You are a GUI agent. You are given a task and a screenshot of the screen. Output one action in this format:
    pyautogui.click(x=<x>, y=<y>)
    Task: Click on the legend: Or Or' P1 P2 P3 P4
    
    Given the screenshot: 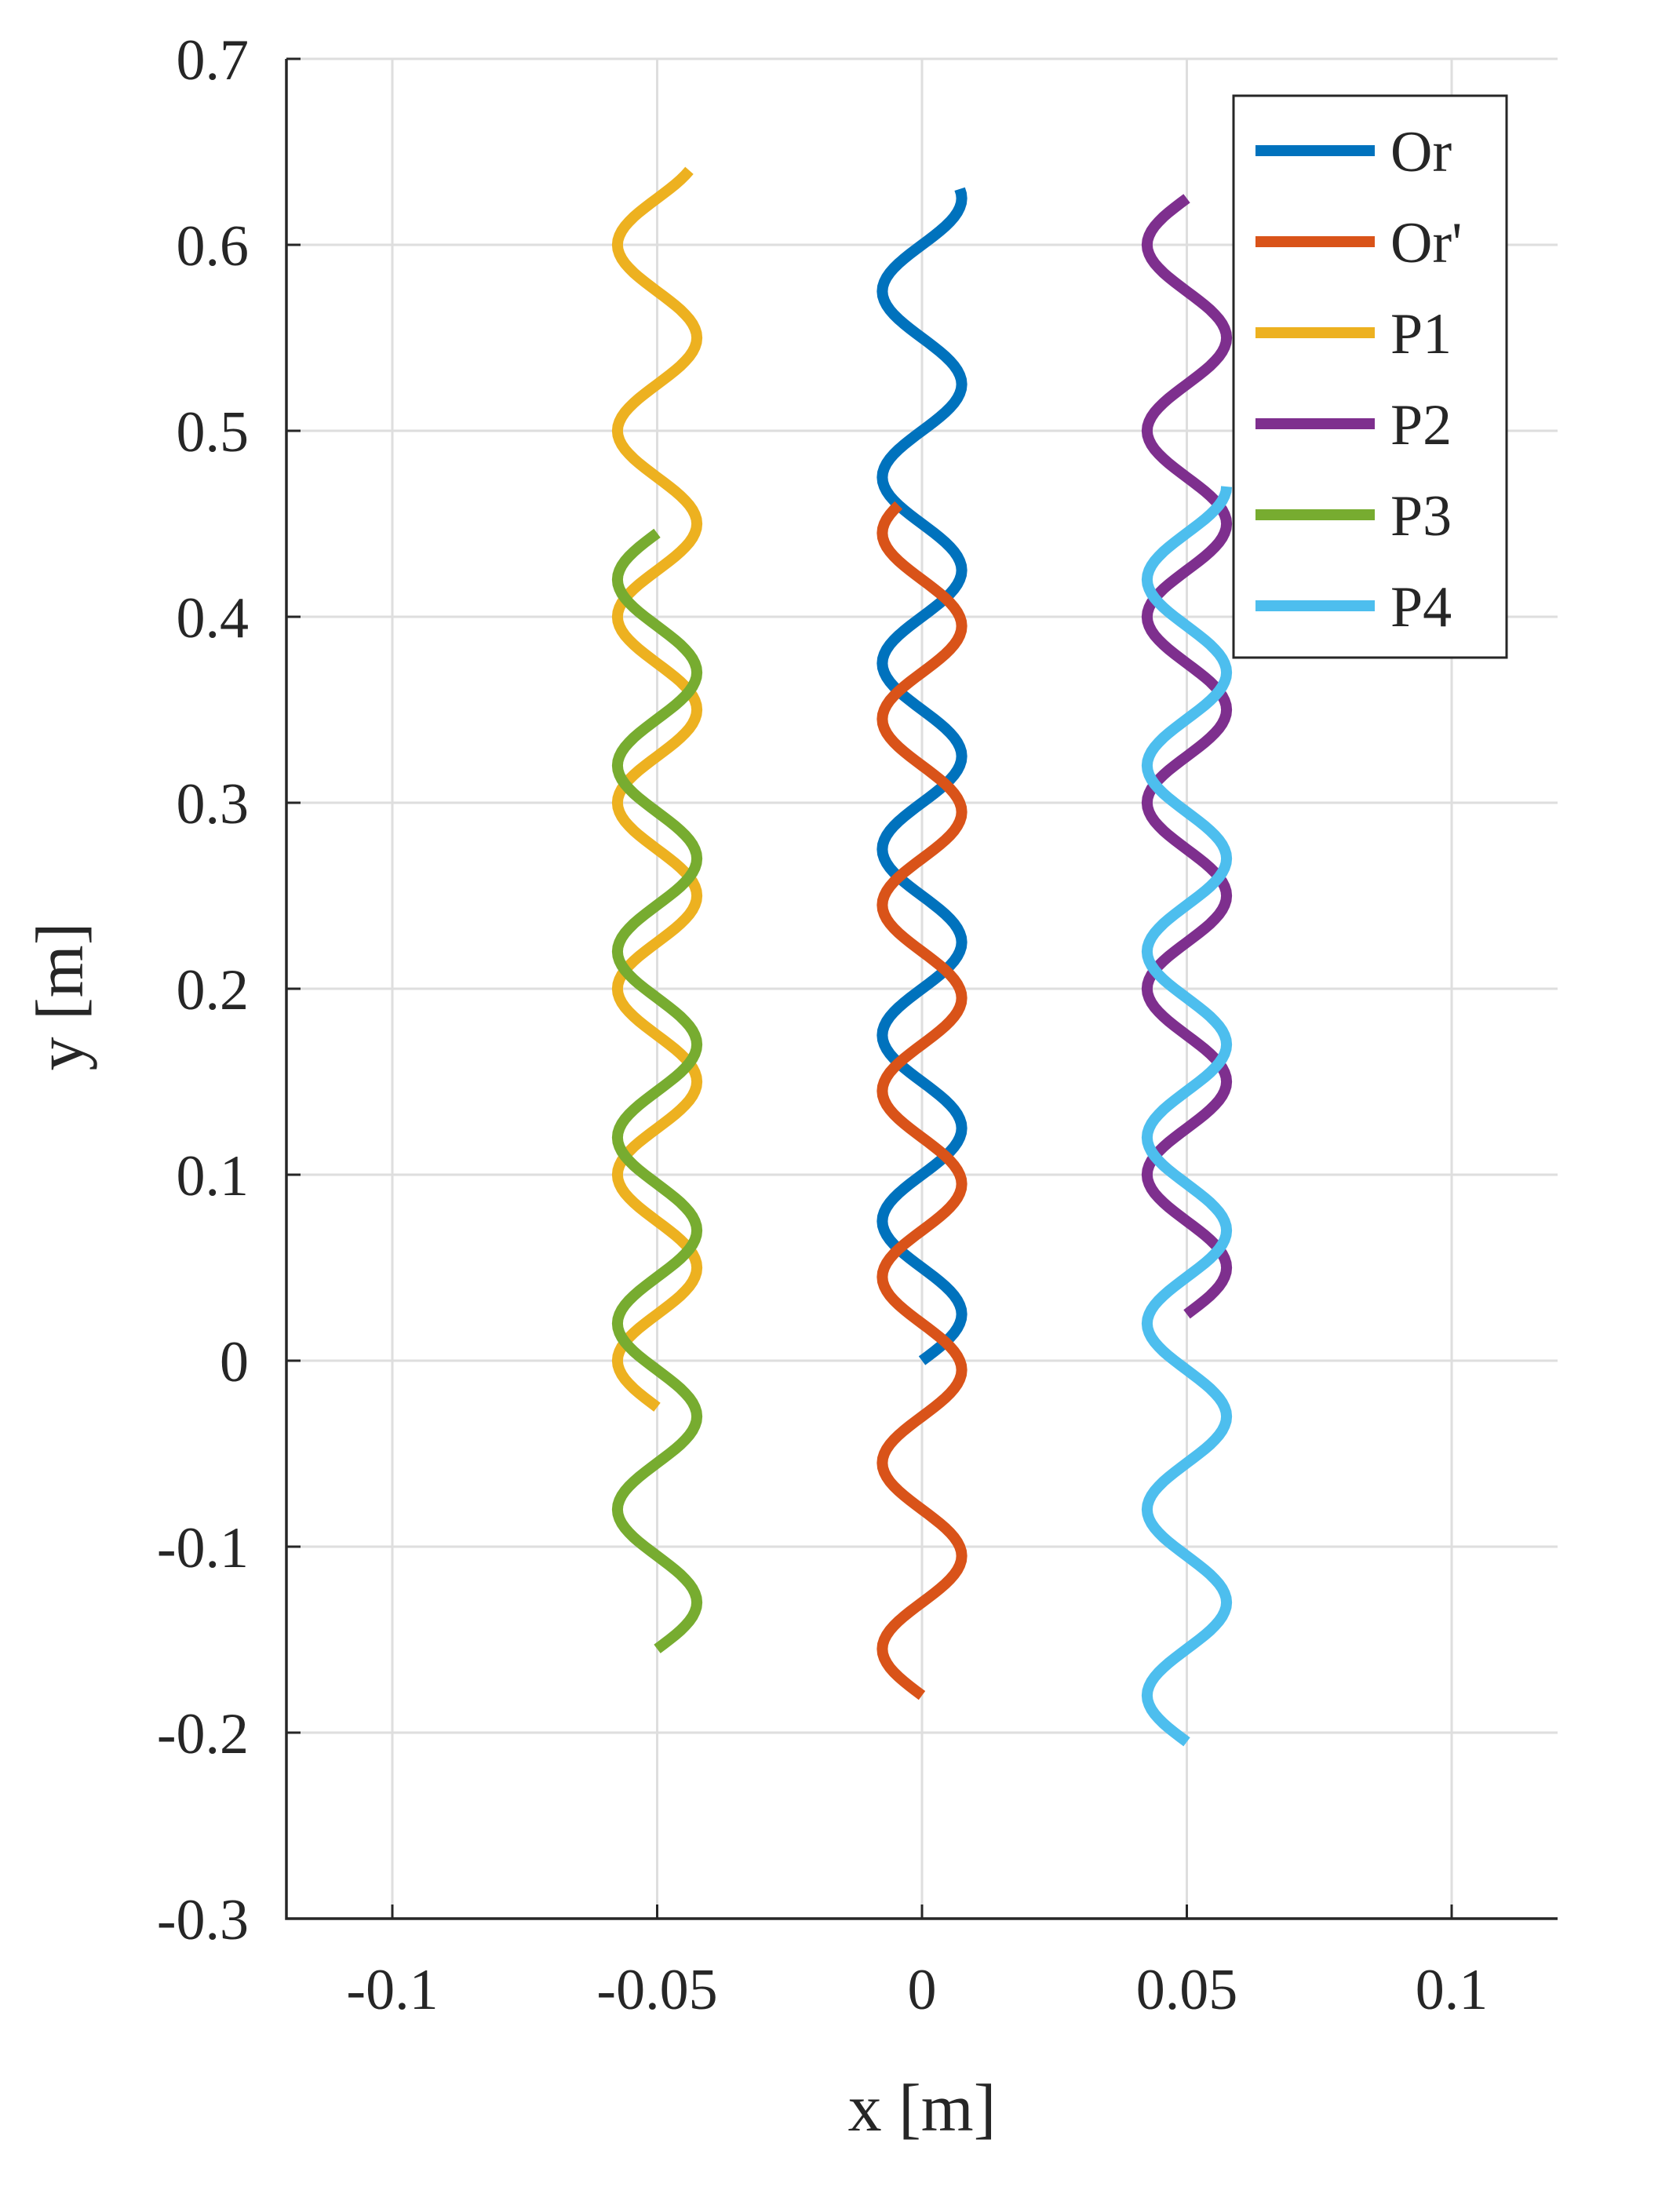 What is the action you would take?
    pyautogui.click(x=1370, y=377)
    